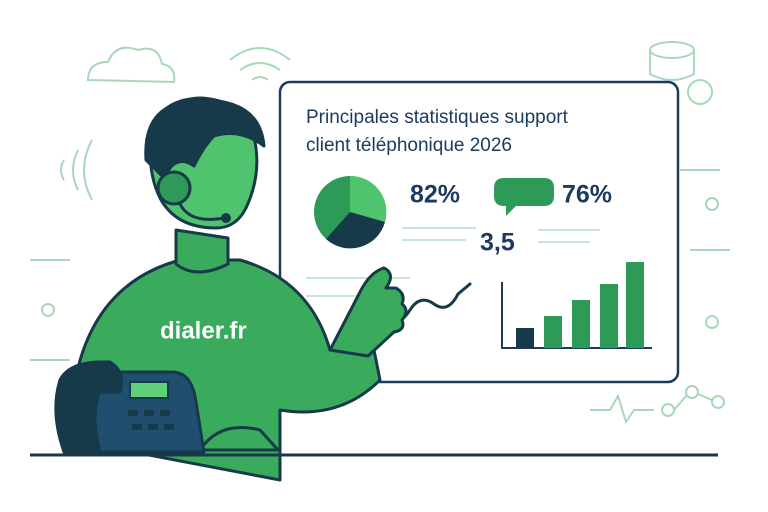 The width and height of the screenshot is (768, 512). I want to click on stat-value: 76%, so click(587, 195).